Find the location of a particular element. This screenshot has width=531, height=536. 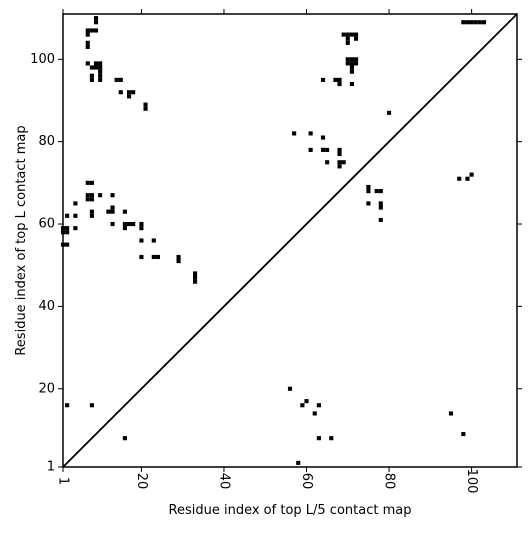

x-tick-label: 20 is located at coordinates (141, 481).